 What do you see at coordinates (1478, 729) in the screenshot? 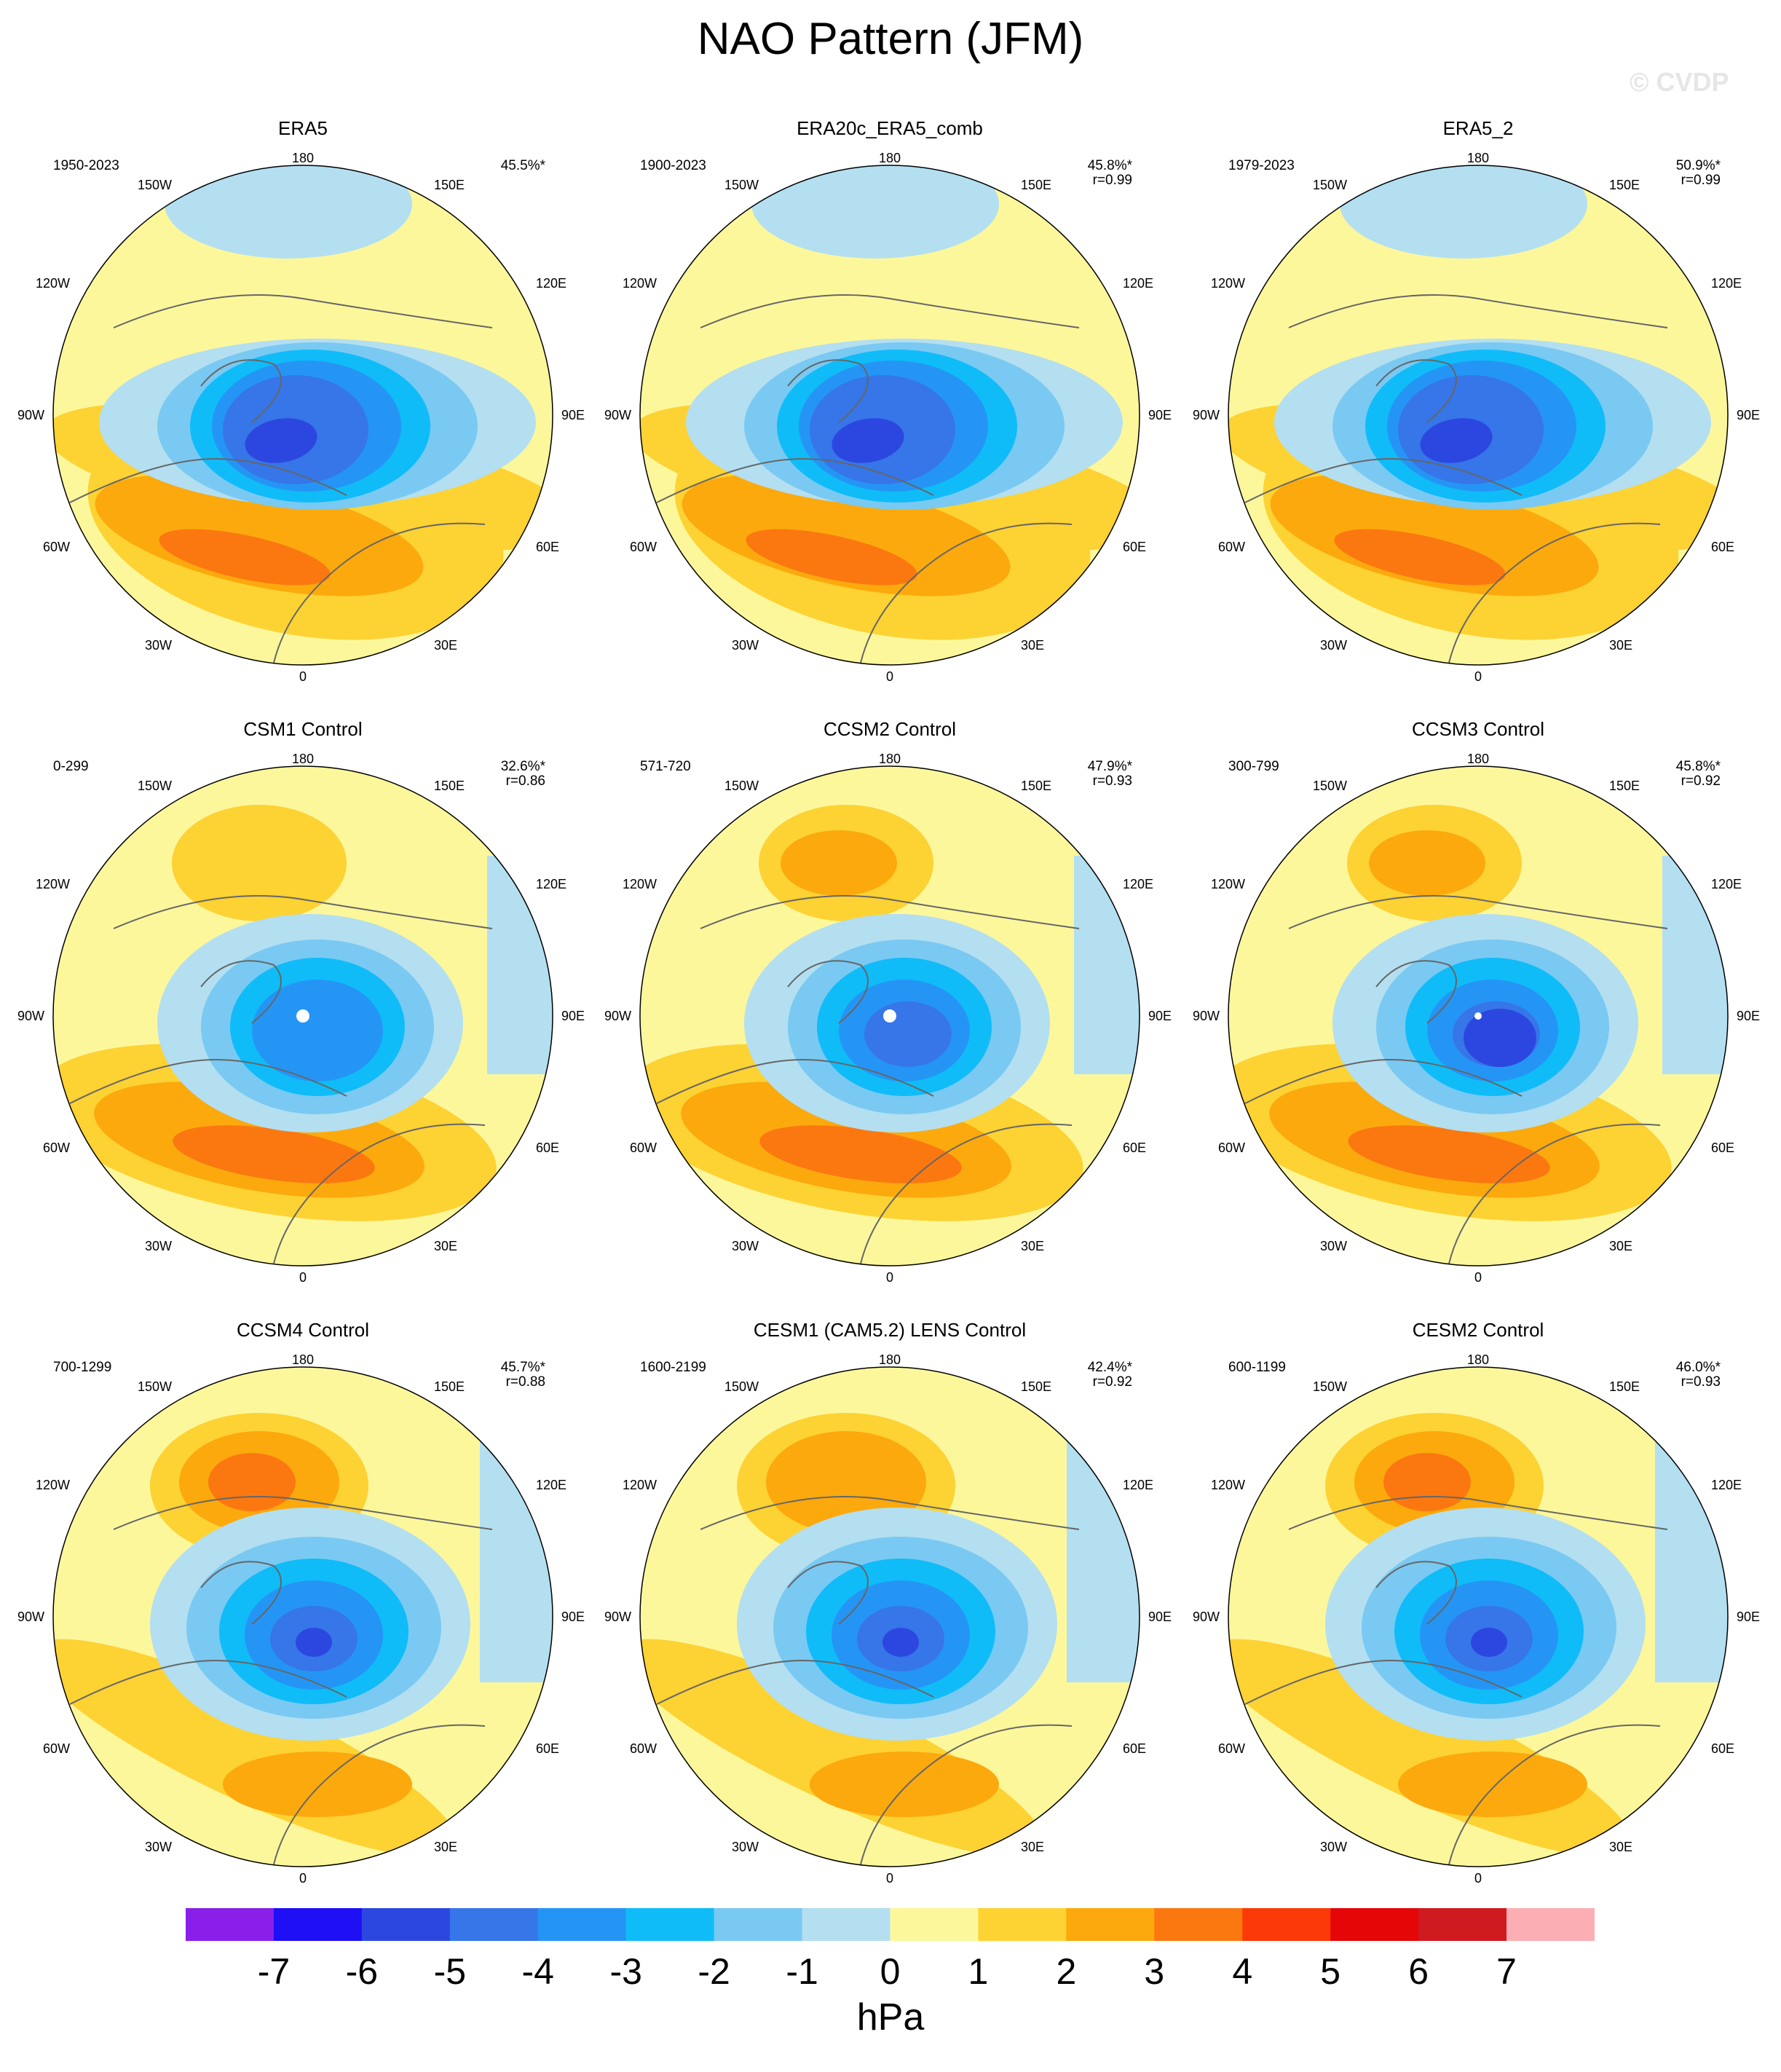
I see `panel-title: CCSM3 Control` at bounding box center [1478, 729].